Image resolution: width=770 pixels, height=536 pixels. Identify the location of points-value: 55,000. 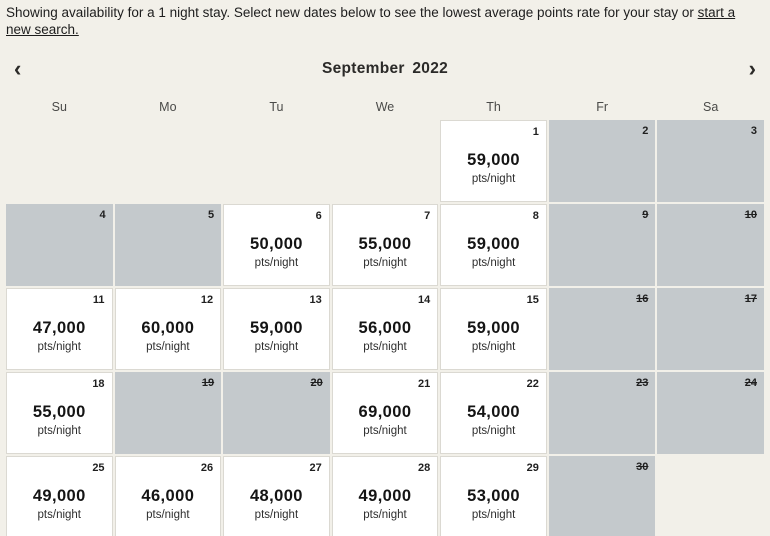
(385, 244).